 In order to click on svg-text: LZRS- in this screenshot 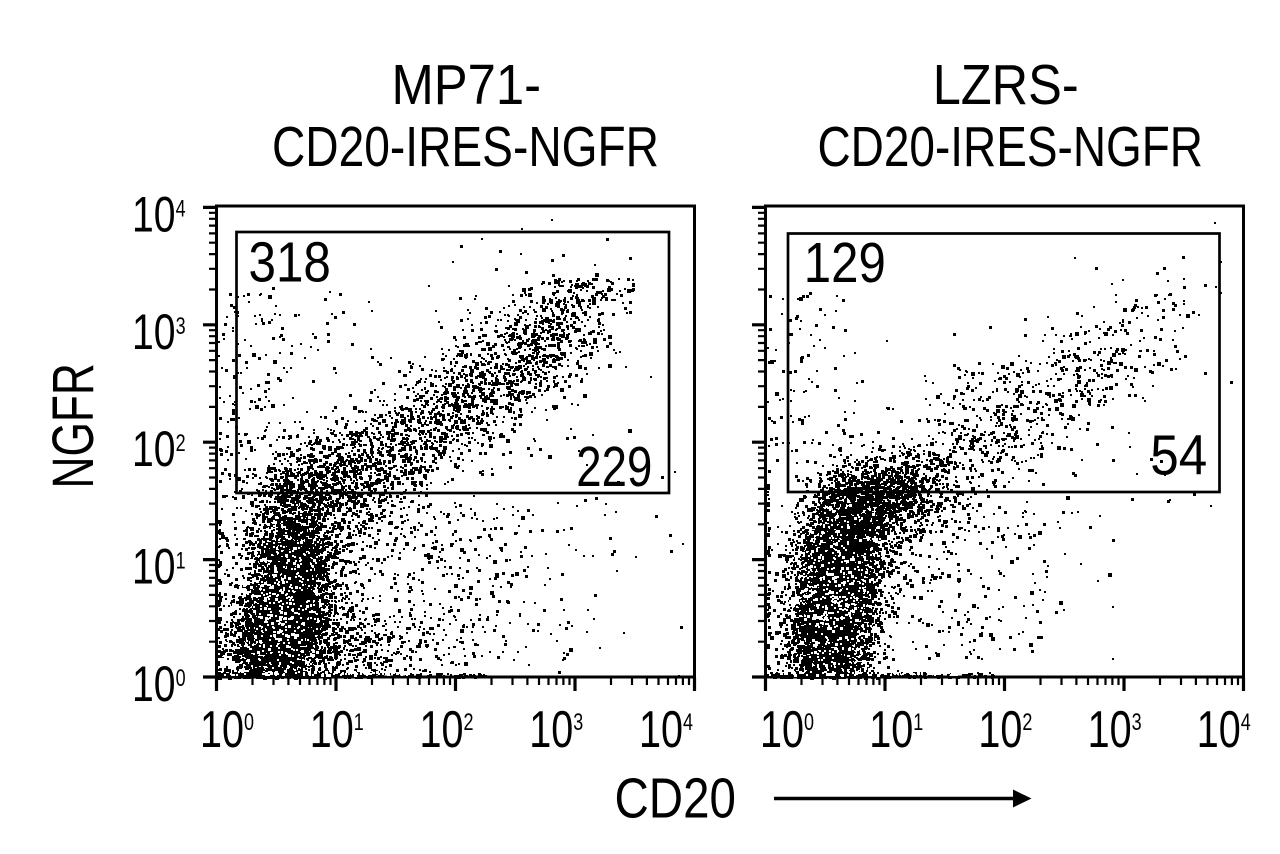, I will do `click(1006, 85)`.